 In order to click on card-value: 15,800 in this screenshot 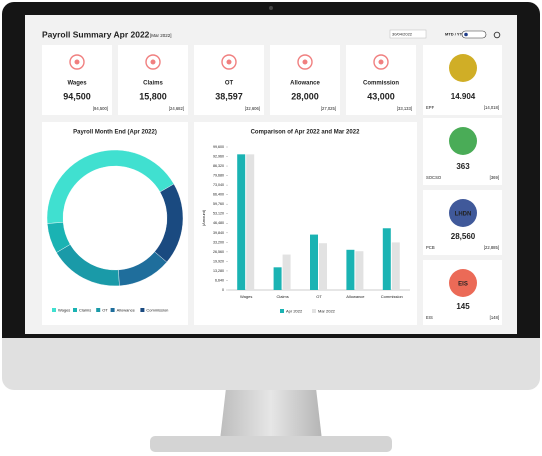, I will do `click(153, 96)`.